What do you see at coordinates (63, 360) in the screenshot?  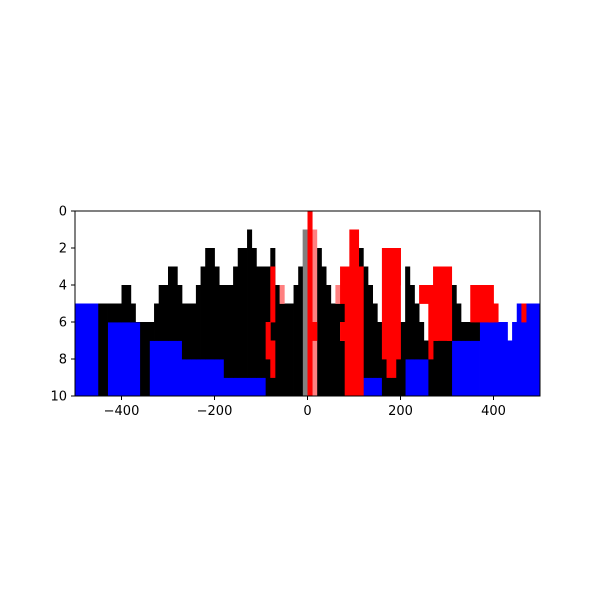 I see `y-tick-label: 8` at bounding box center [63, 360].